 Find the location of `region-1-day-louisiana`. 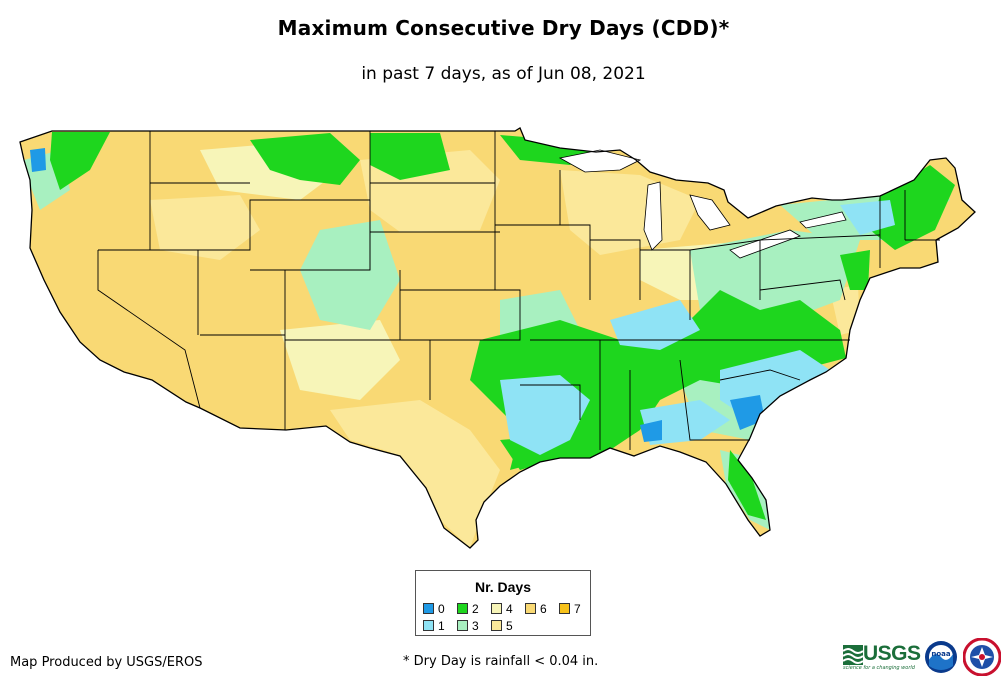

region-1-day-louisiana is located at coordinates (545, 415).